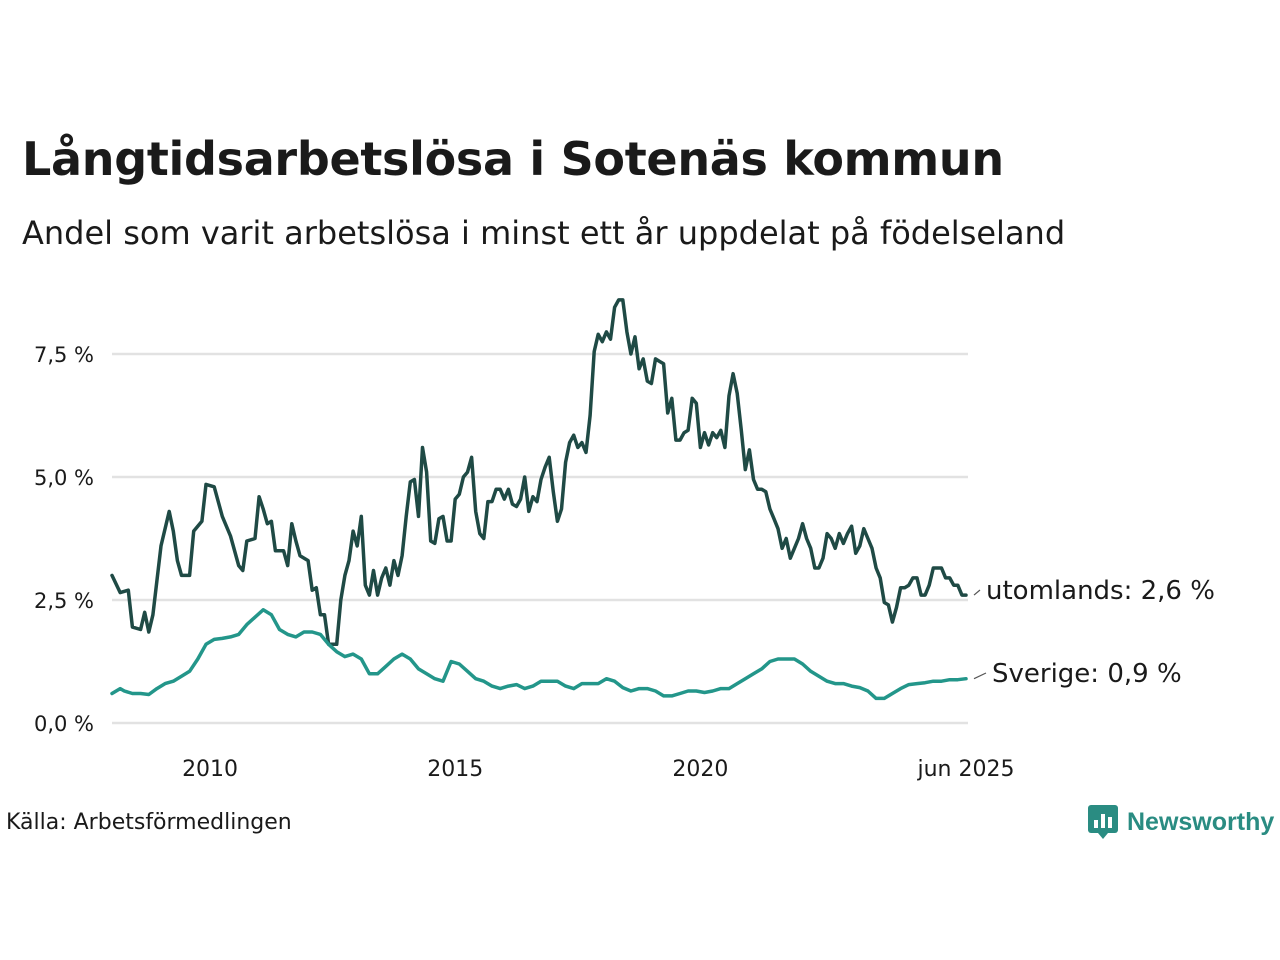 The image size is (1280, 960). Describe the element at coordinates (598, 769) in the screenshot. I see `x-axis-tick-labels: 2010 2015 2020 jun 2025` at that location.